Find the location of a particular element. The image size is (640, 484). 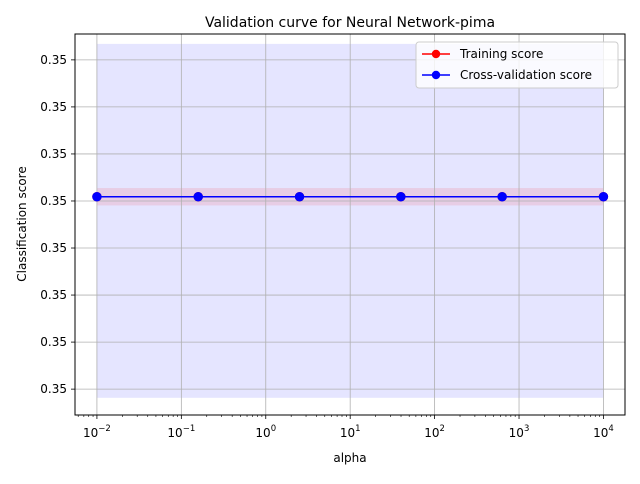

legend-box is located at coordinates (517, 65).